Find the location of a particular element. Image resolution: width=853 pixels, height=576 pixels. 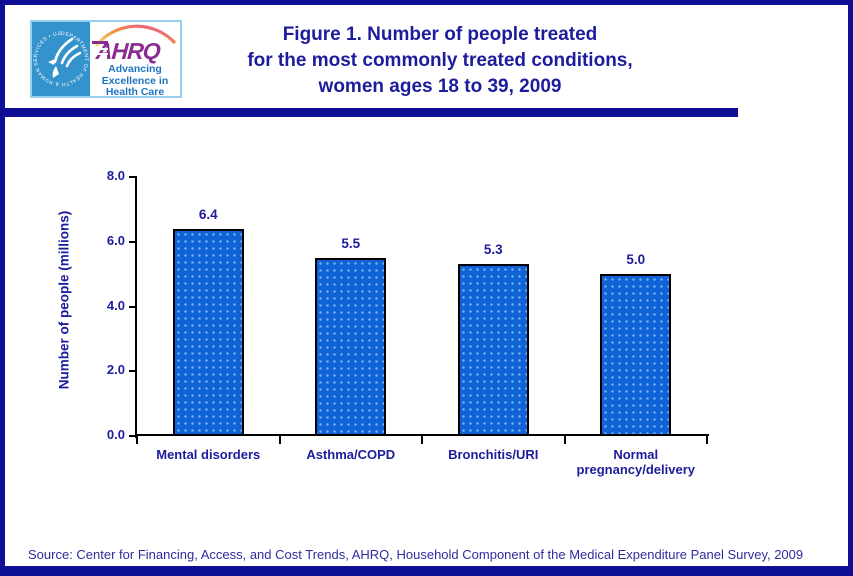

y-tick-label: 2.0 is located at coordinates (115, 370).